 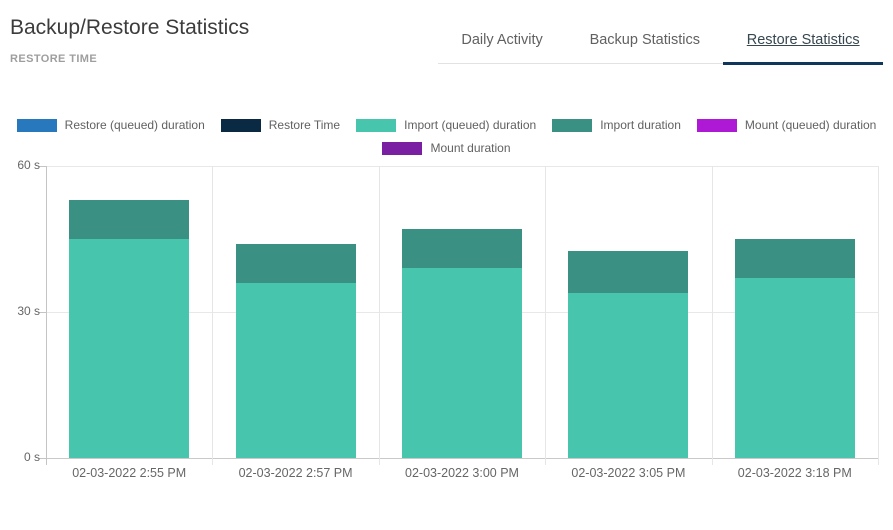 What do you see at coordinates (129, 473) in the screenshot?
I see `x-axis-label: 02-03-2022 2:55 PM` at bounding box center [129, 473].